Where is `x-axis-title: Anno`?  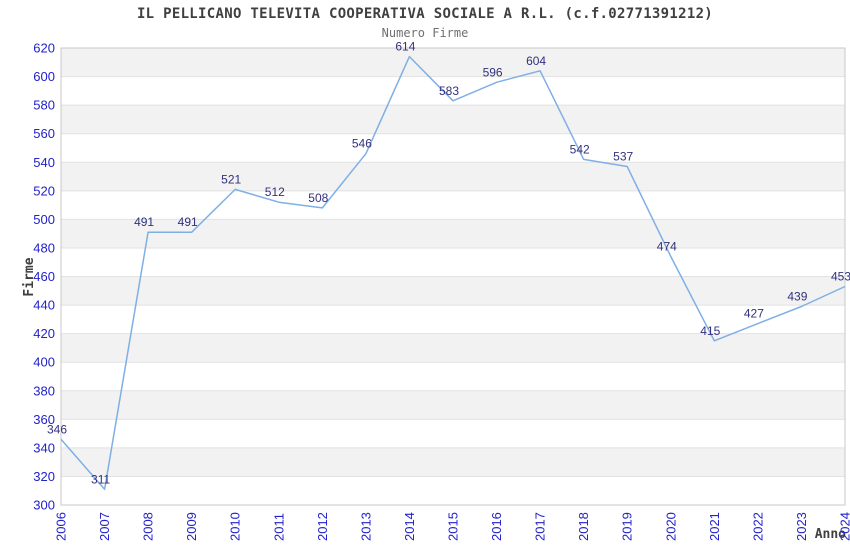 x-axis-title: Anno is located at coordinates (830, 534).